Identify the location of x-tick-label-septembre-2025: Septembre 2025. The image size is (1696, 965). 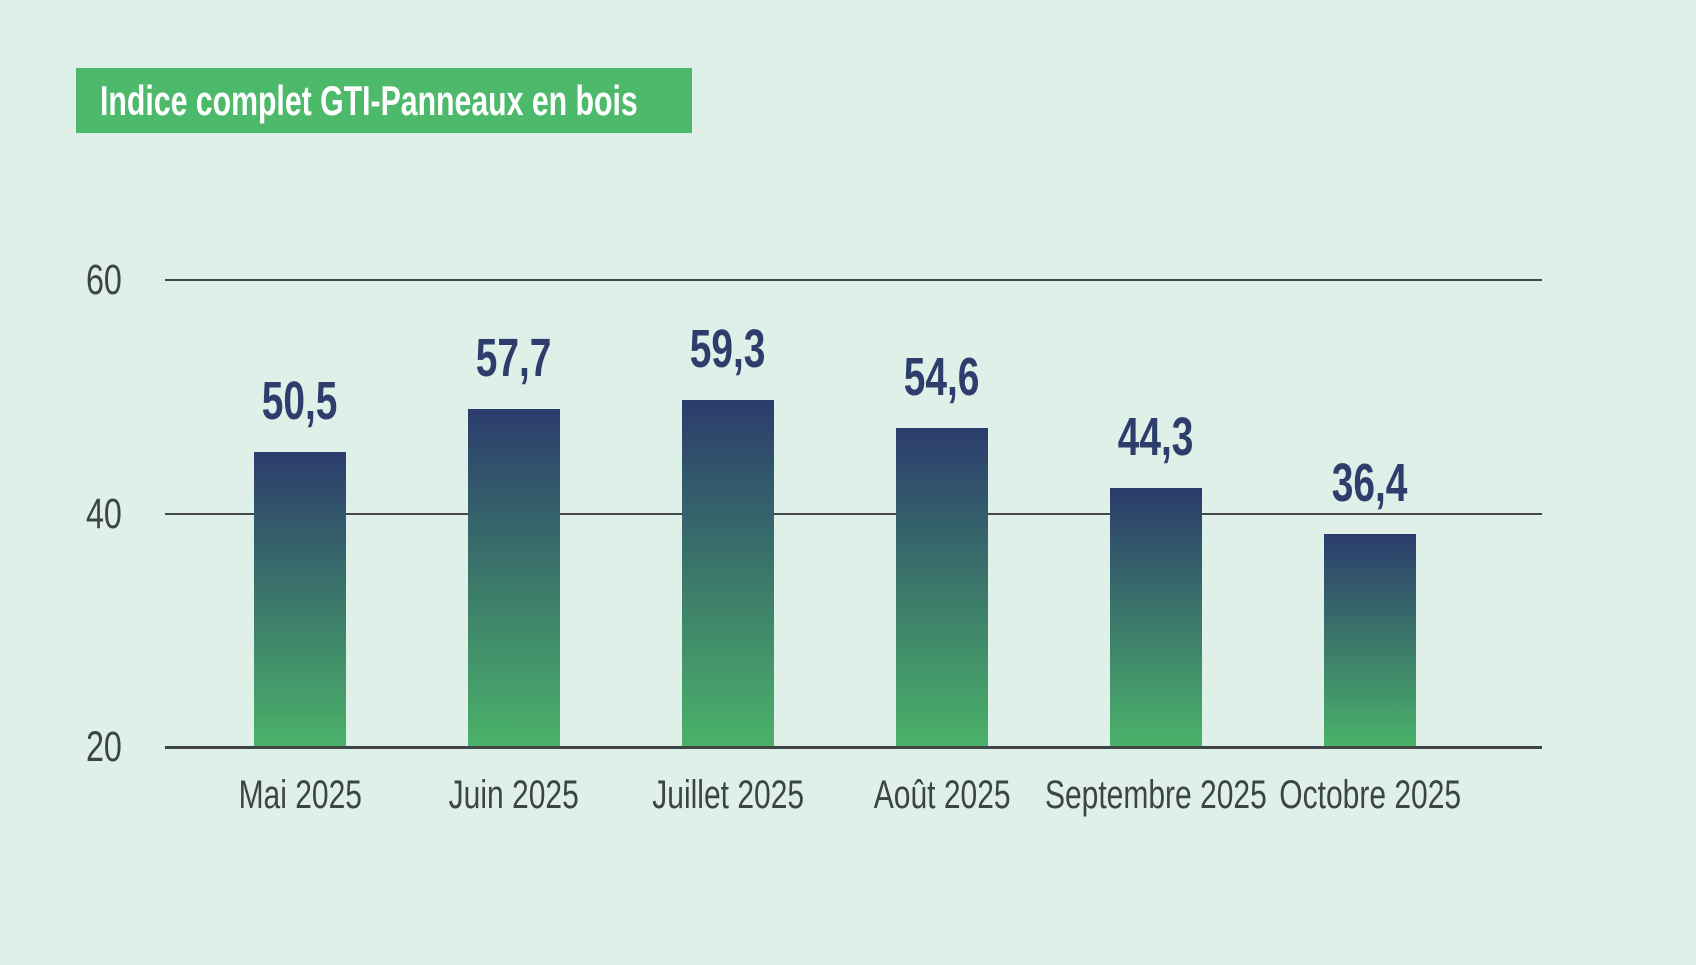
(1156, 795).